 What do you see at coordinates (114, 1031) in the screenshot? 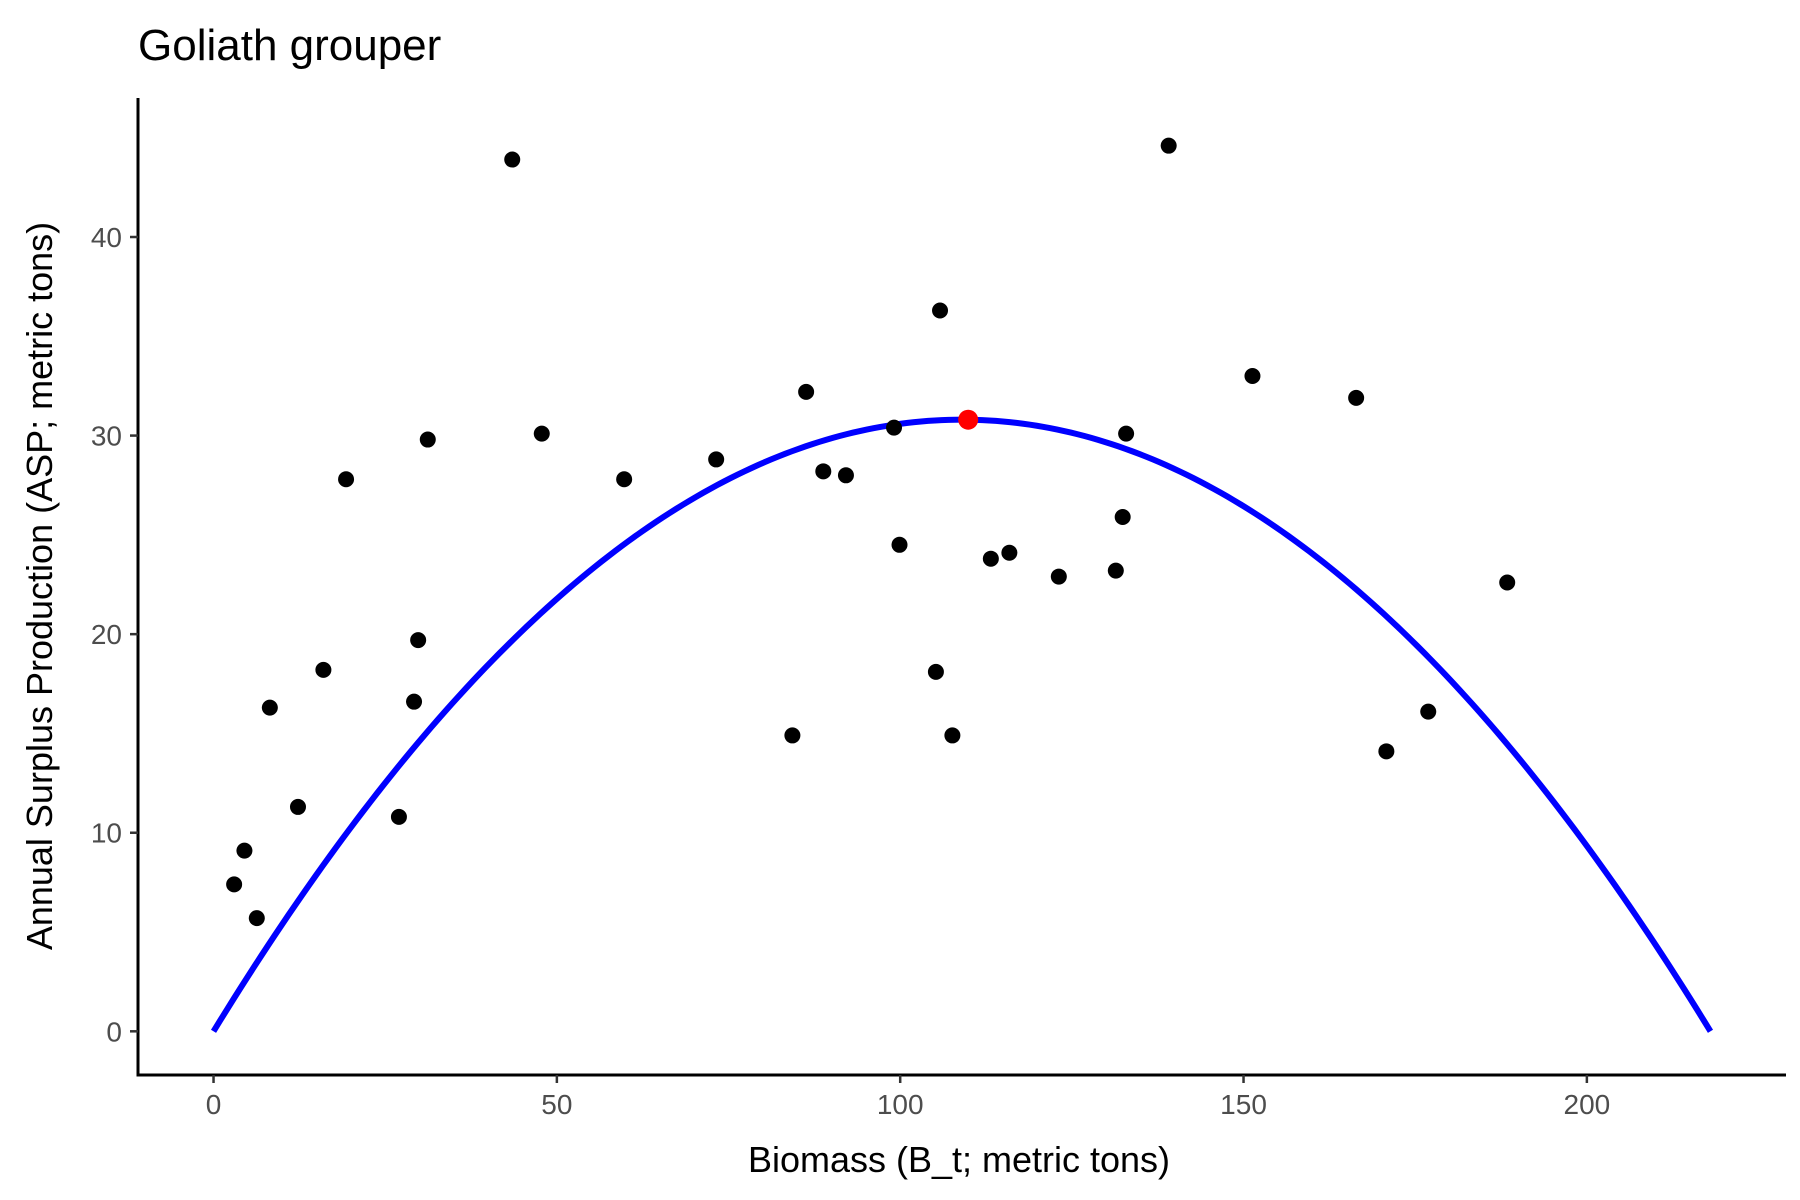
I see `y-tick-label: 0` at bounding box center [114, 1031].